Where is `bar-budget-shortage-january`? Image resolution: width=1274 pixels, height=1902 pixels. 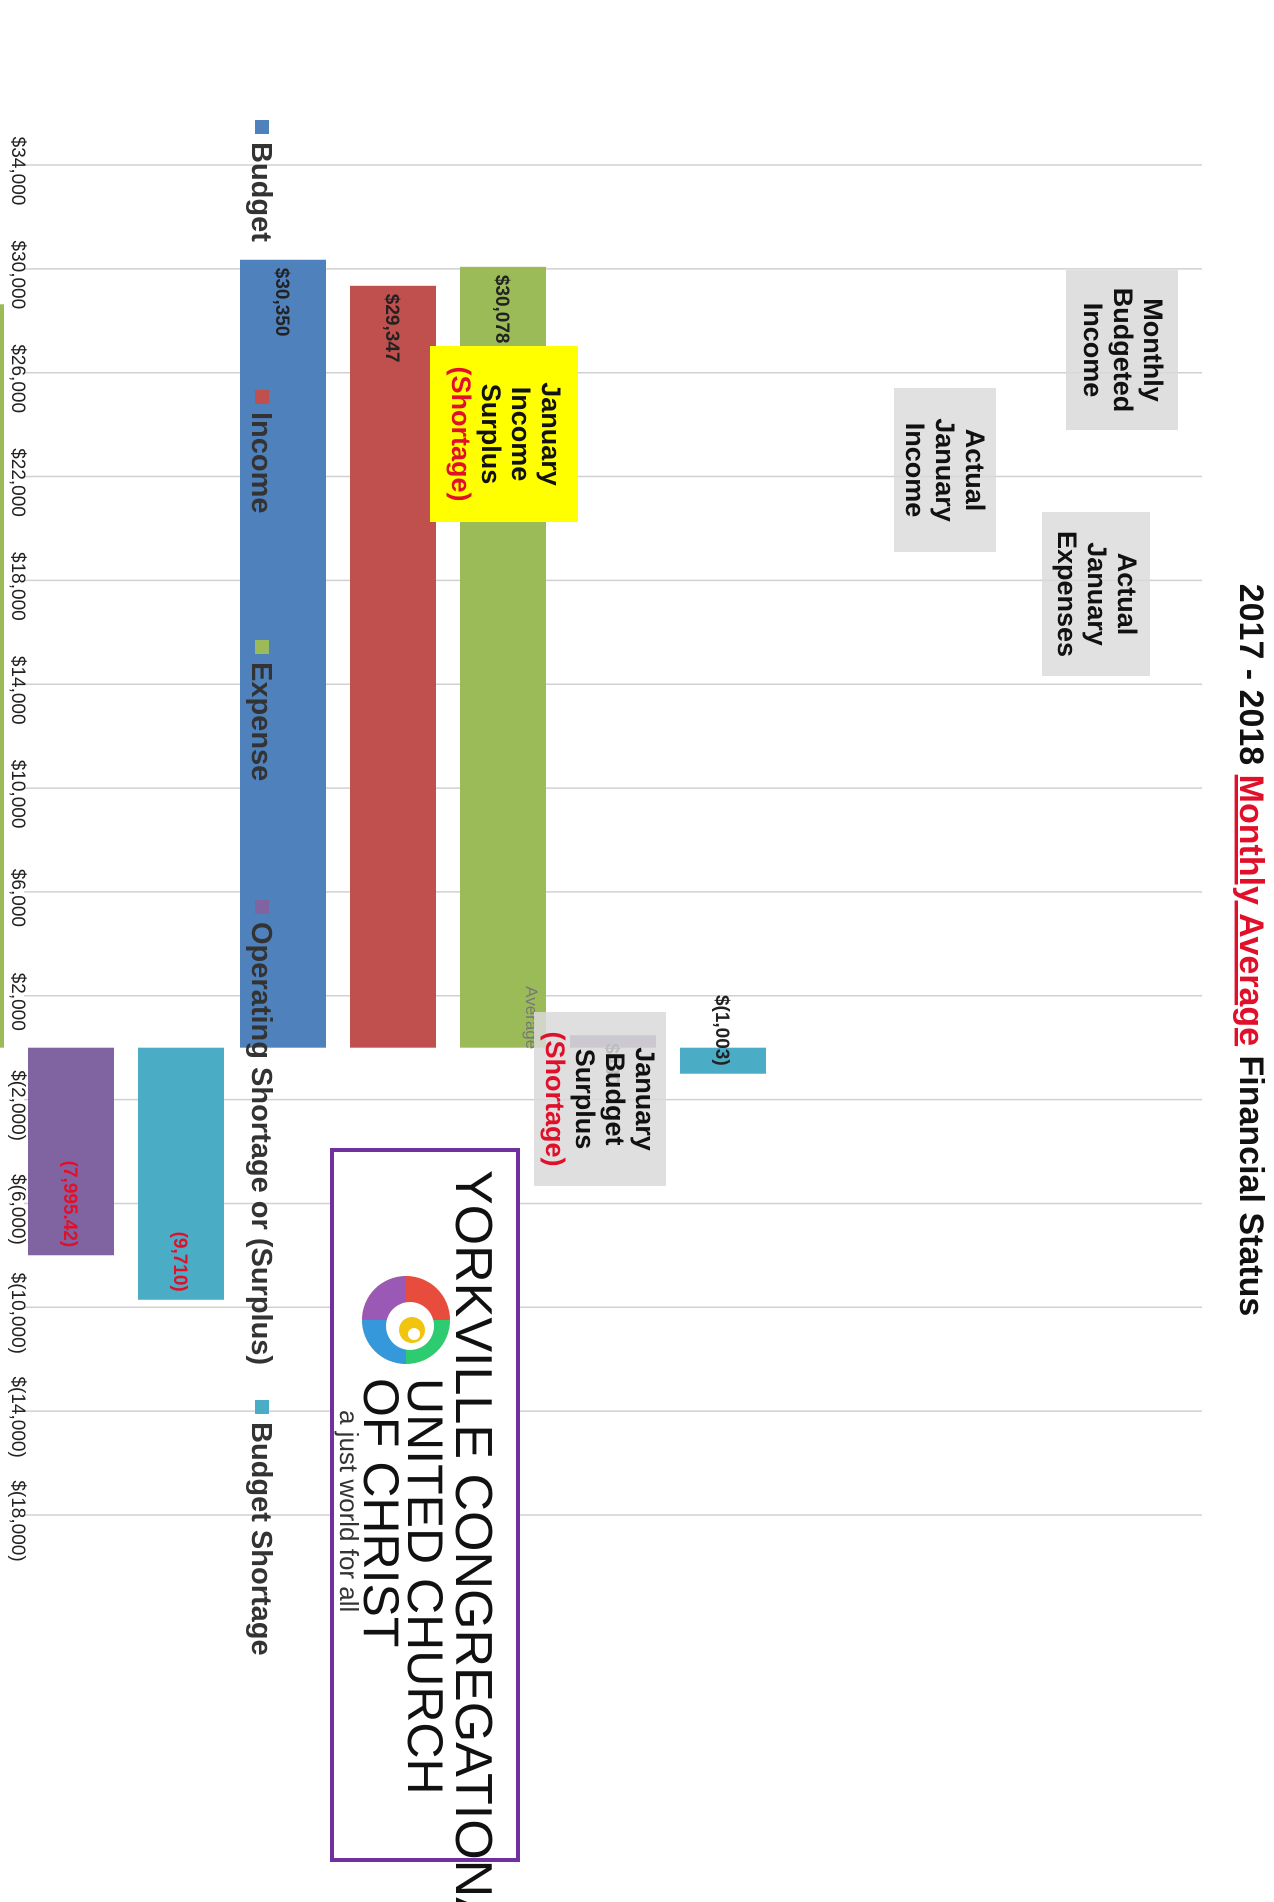
bar-budget-shortage-january is located at coordinates (181, 1173).